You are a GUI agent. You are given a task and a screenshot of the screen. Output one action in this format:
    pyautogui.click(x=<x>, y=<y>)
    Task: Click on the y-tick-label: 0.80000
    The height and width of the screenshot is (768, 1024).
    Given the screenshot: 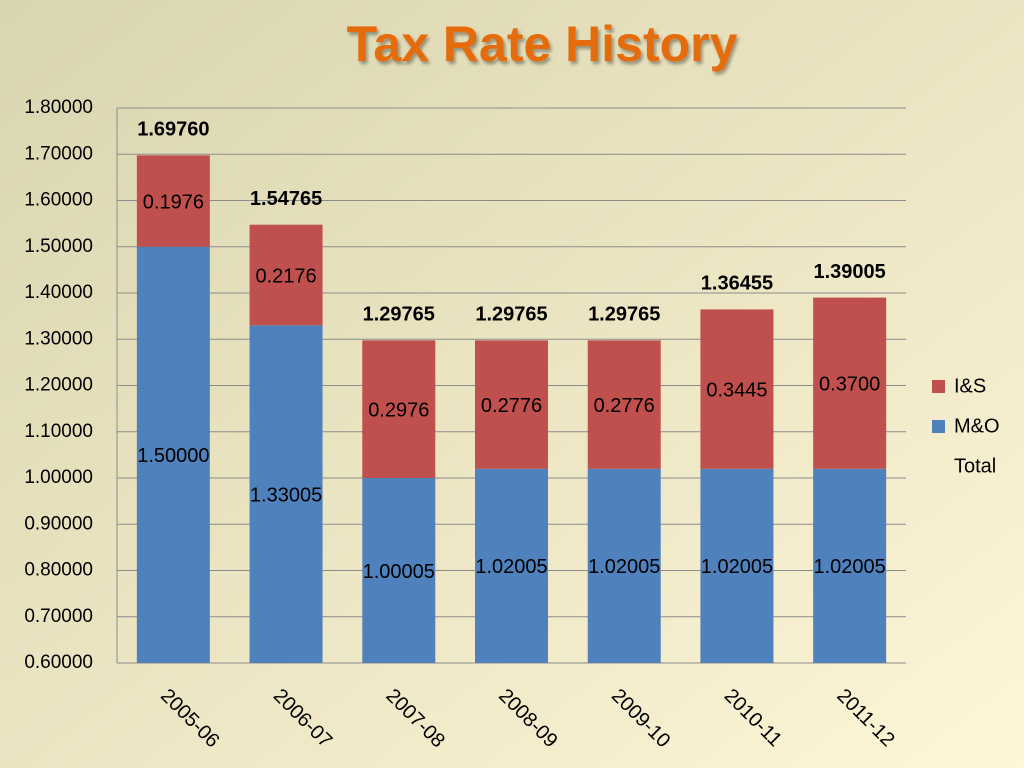 What is the action you would take?
    pyautogui.click(x=58, y=570)
    